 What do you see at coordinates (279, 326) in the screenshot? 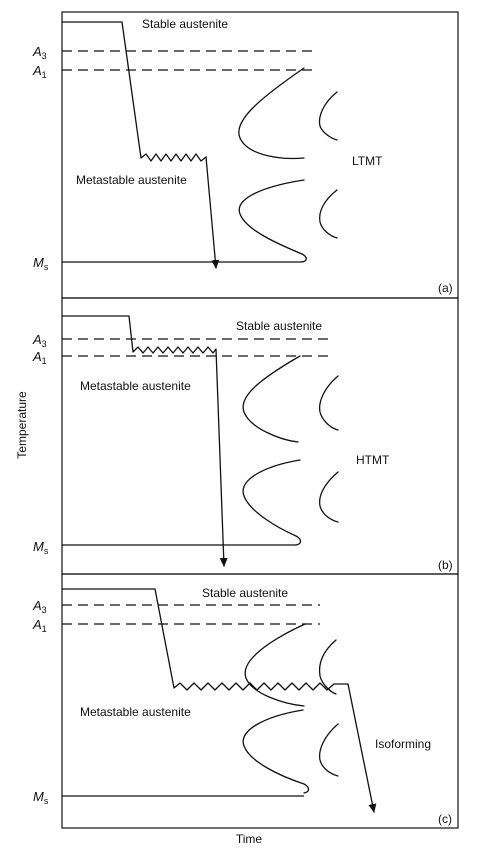
I see `panel-b-stable-label: Stable austenite` at bounding box center [279, 326].